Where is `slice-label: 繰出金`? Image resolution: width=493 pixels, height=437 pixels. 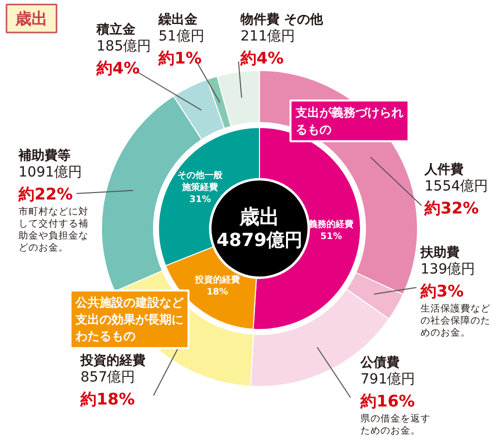 slice-label: 繰出金 is located at coordinates (178, 20).